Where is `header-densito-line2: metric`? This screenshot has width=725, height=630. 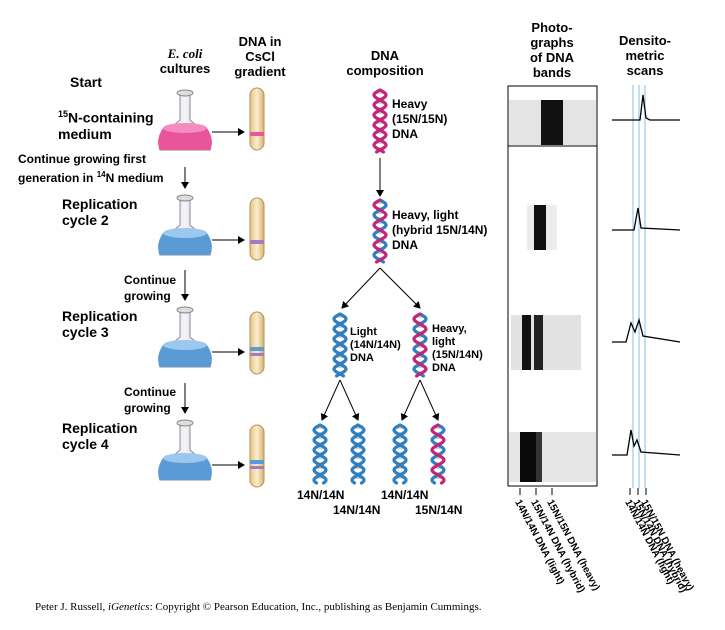
header-densito-line2: metric is located at coordinates (645, 55).